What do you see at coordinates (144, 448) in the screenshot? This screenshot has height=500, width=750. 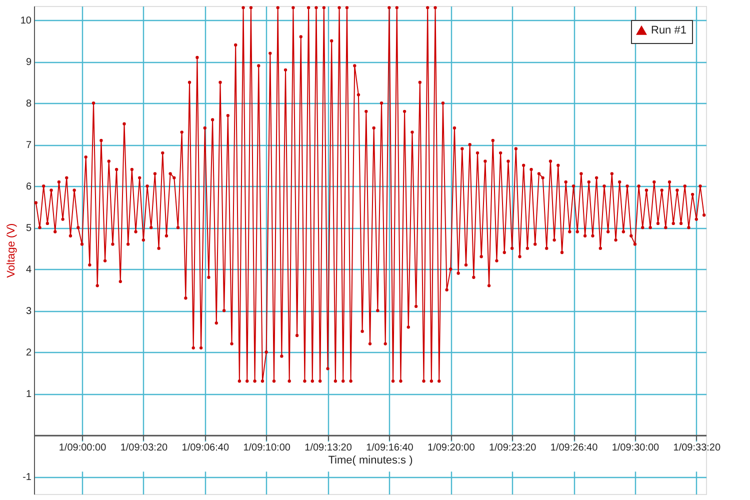 I see `x-tick-label: 1/09:03:20` at bounding box center [144, 448].